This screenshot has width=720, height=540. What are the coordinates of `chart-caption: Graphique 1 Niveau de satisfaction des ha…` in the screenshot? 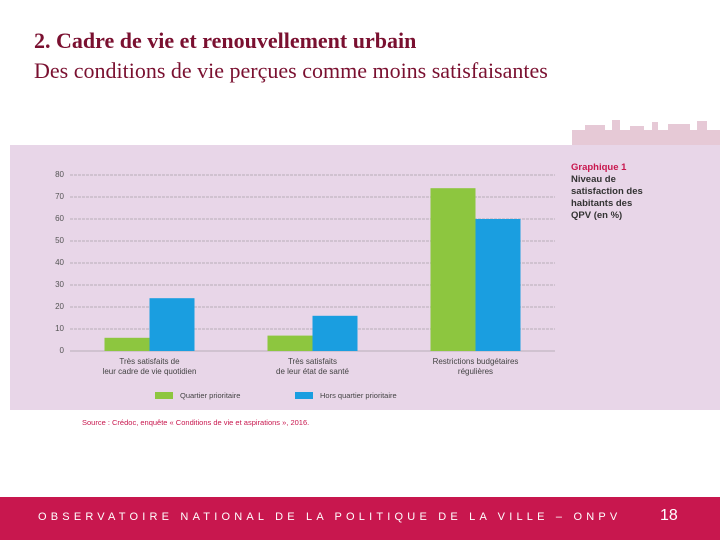 It's located at (610, 192).